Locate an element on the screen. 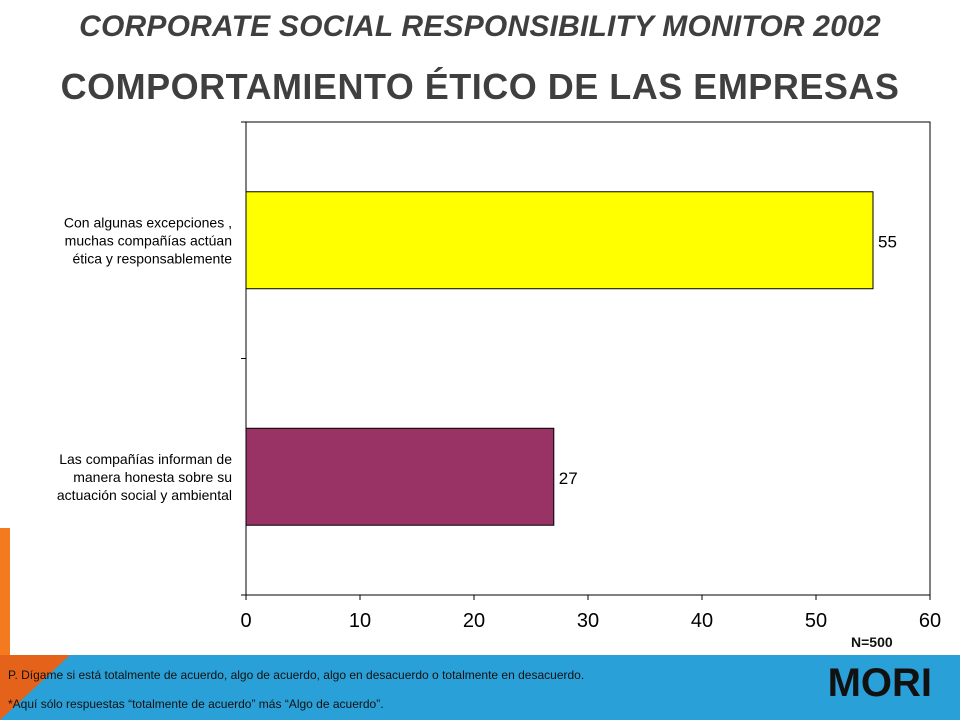 Image resolution: width=960 pixels, height=720 pixels. sample-size-label: N=500 is located at coordinates (872, 642).